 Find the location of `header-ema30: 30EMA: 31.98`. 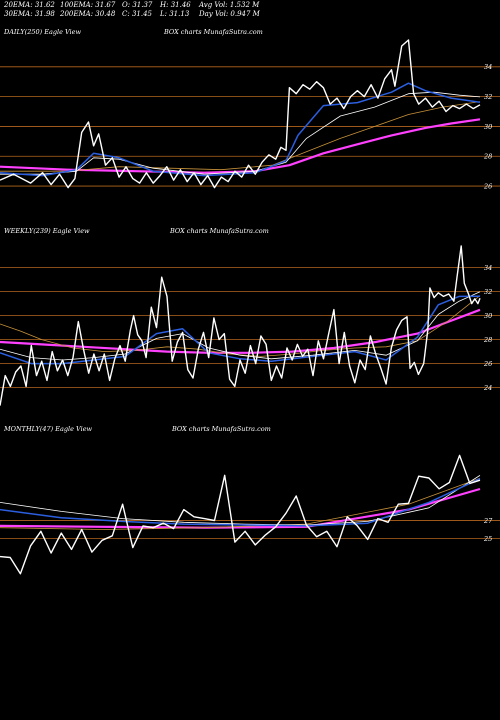

header-ema30: 30EMA: 31.98 is located at coordinates (29, 14).